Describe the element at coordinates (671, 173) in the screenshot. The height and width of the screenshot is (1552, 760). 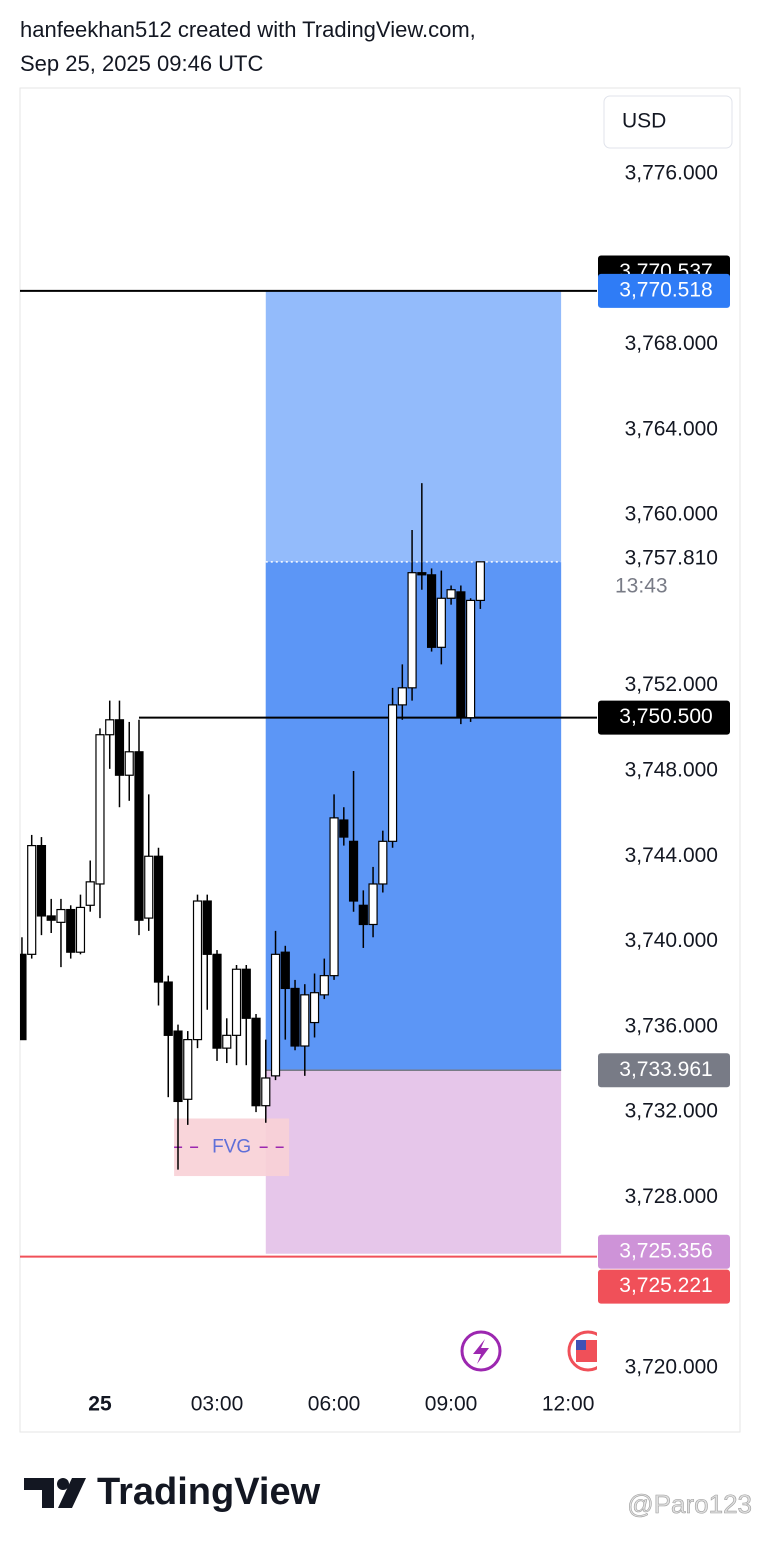
I see `y-tick-label: 3,776.000` at that location.